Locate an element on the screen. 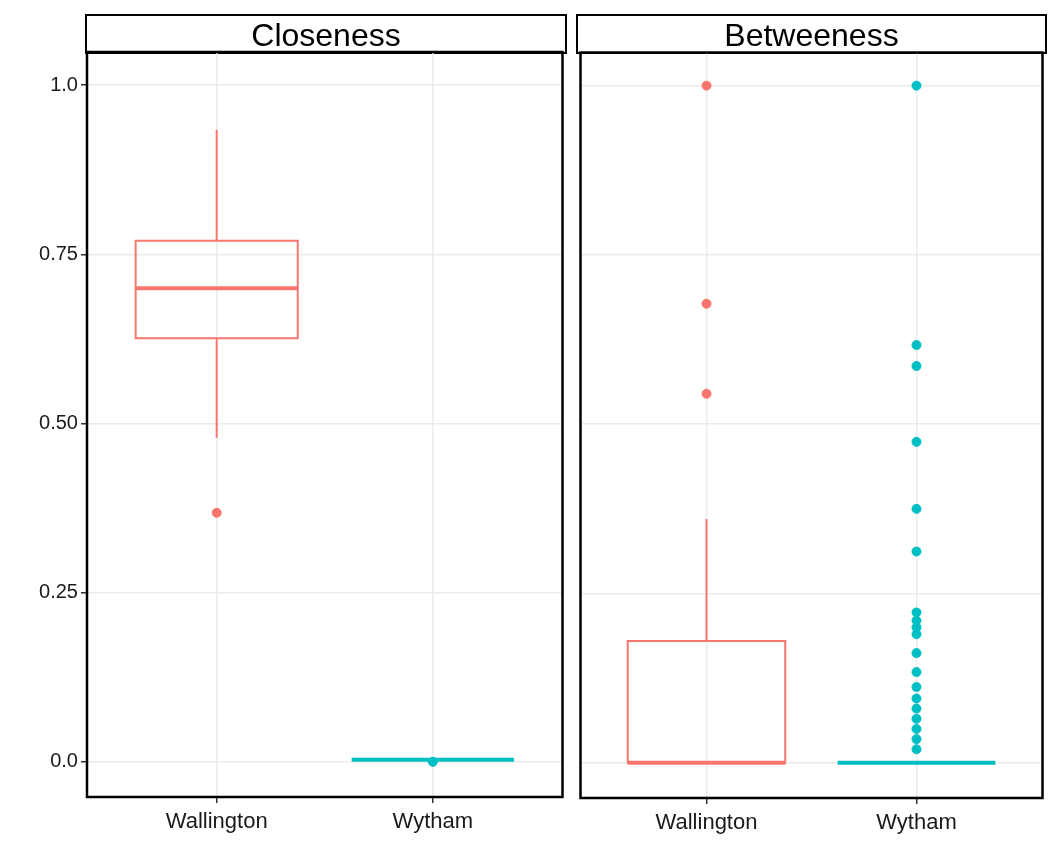  chart-title: Closeness is located at coordinates (326, 34).